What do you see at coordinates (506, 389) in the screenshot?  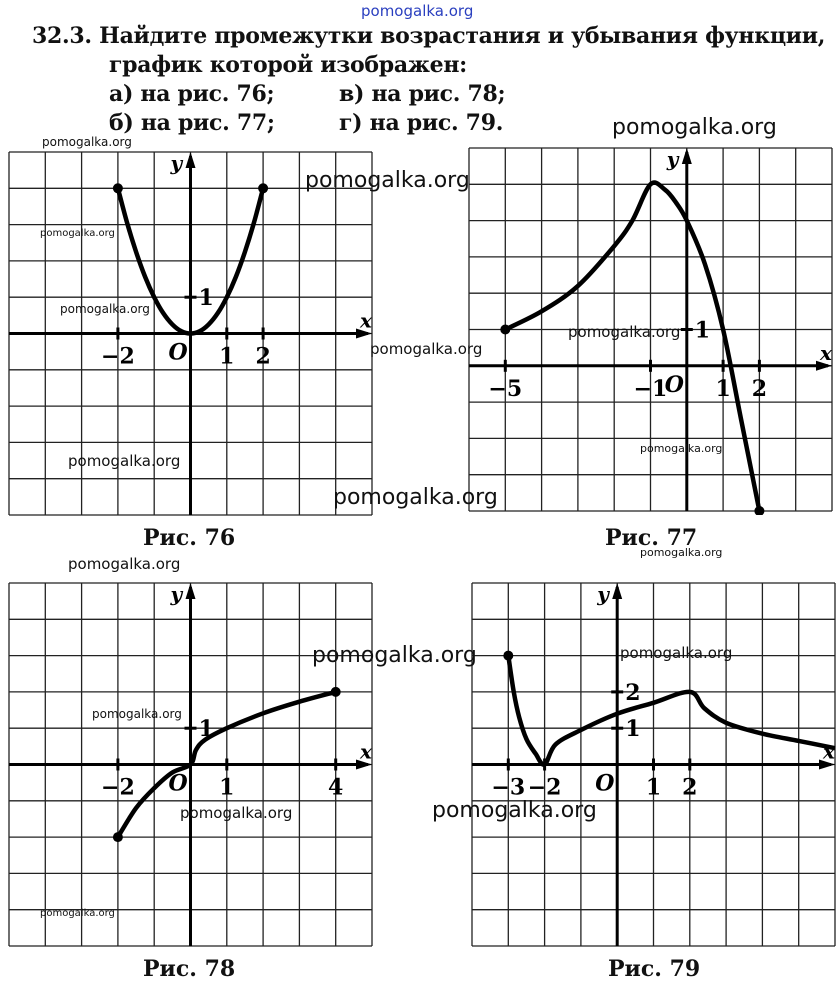 I see `x-tick-label: −5` at bounding box center [506, 389].